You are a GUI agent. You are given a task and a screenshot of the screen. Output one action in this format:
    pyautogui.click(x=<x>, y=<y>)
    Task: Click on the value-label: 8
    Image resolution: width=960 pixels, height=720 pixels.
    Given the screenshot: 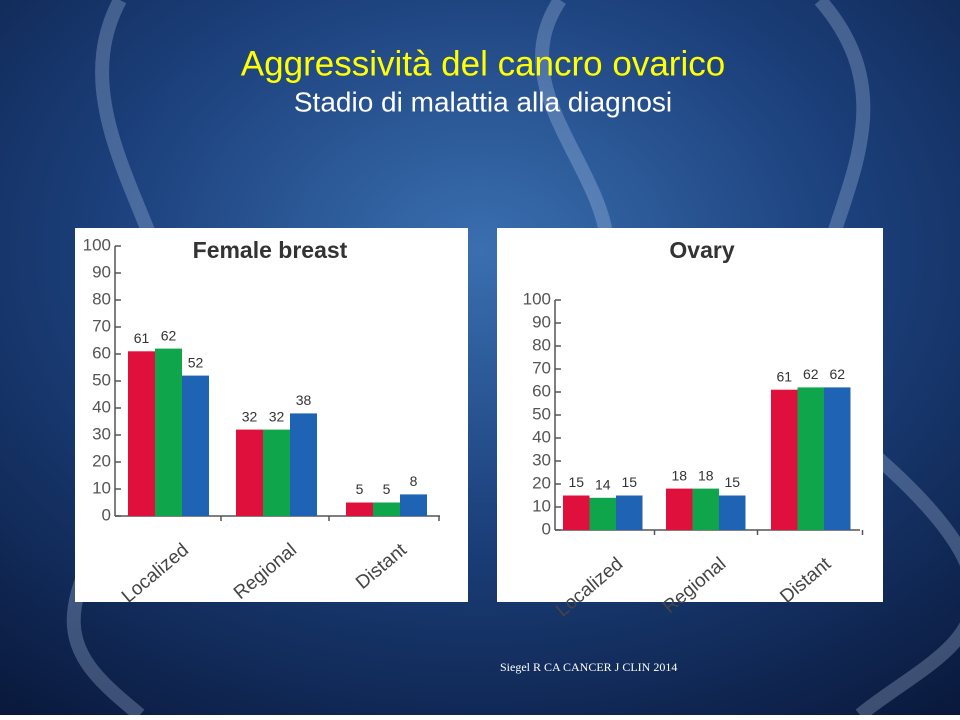 What is the action you would take?
    pyautogui.click(x=414, y=481)
    